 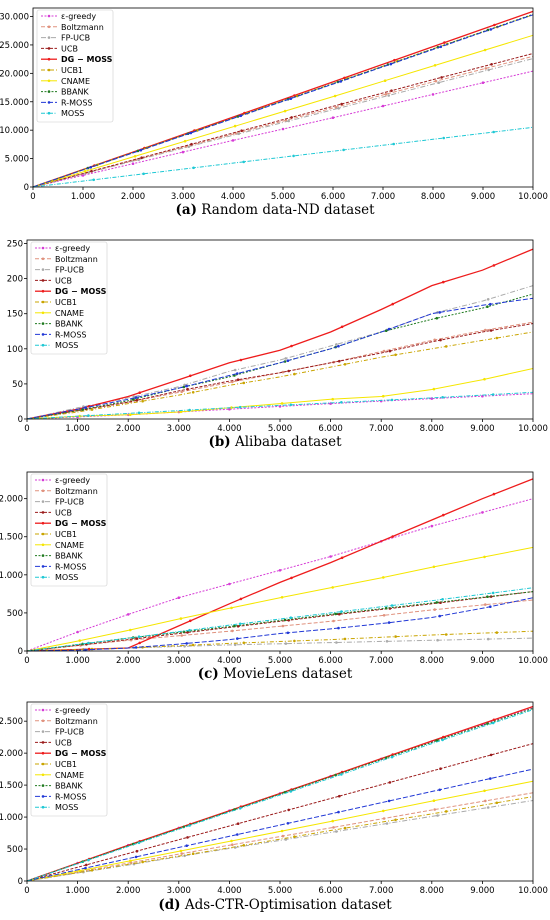 I want to click on y-tick-label: 2.000, so click(x=11, y=500).